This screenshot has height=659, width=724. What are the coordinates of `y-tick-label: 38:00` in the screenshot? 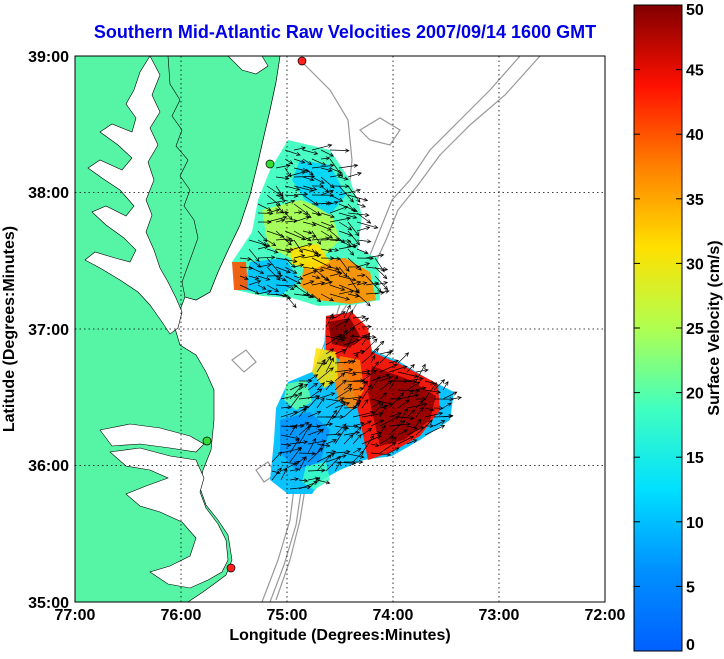 It's located at (48, 193).